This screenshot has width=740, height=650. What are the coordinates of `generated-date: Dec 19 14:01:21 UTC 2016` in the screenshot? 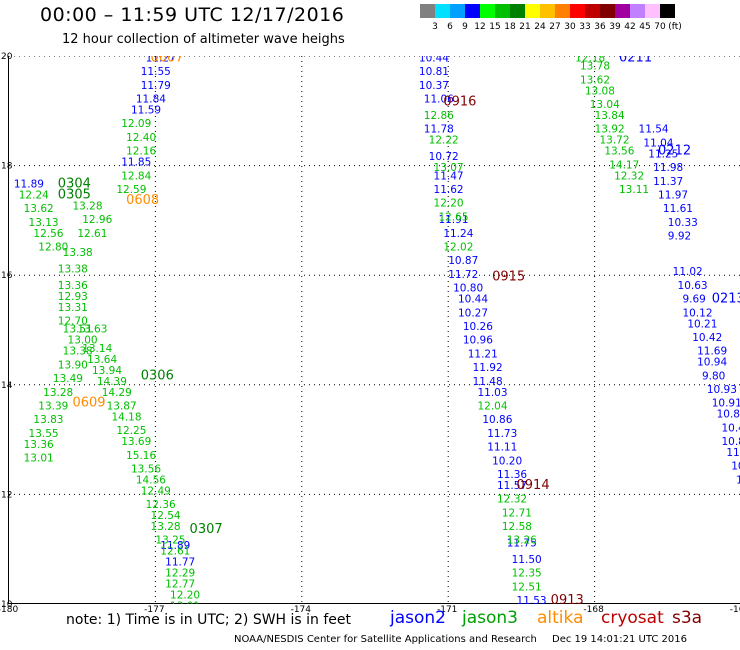 It's located at (619, 639).